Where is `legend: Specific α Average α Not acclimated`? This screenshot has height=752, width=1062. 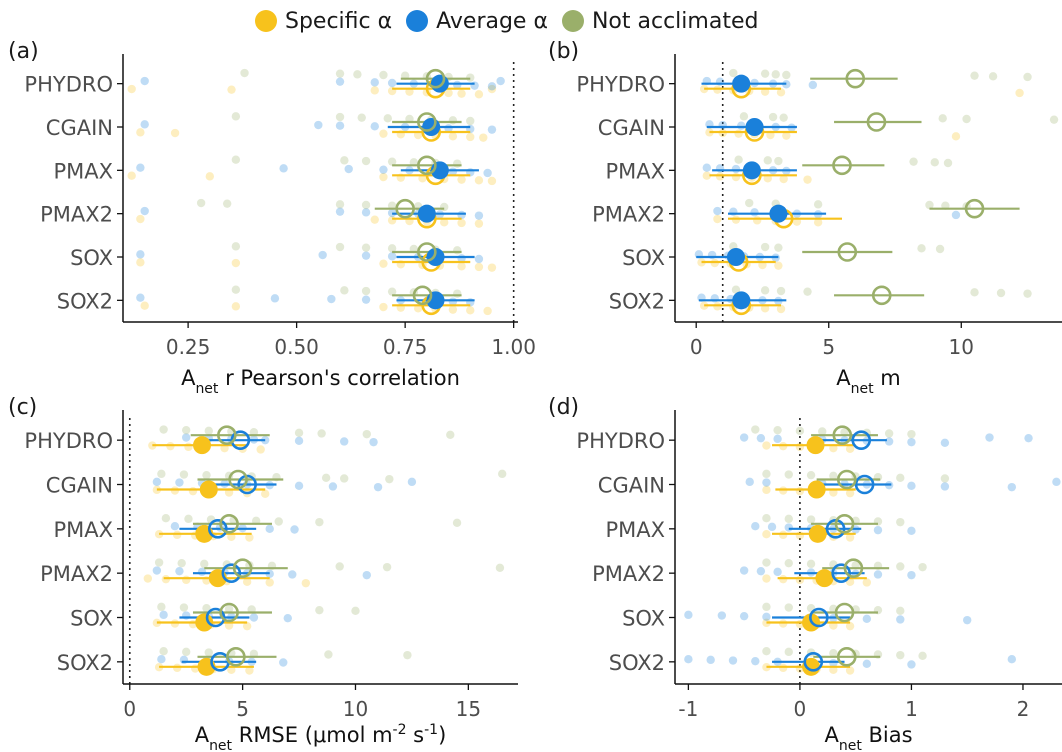 legend: Specific α Average α Not acclimated is located at coordinates (506, 21).